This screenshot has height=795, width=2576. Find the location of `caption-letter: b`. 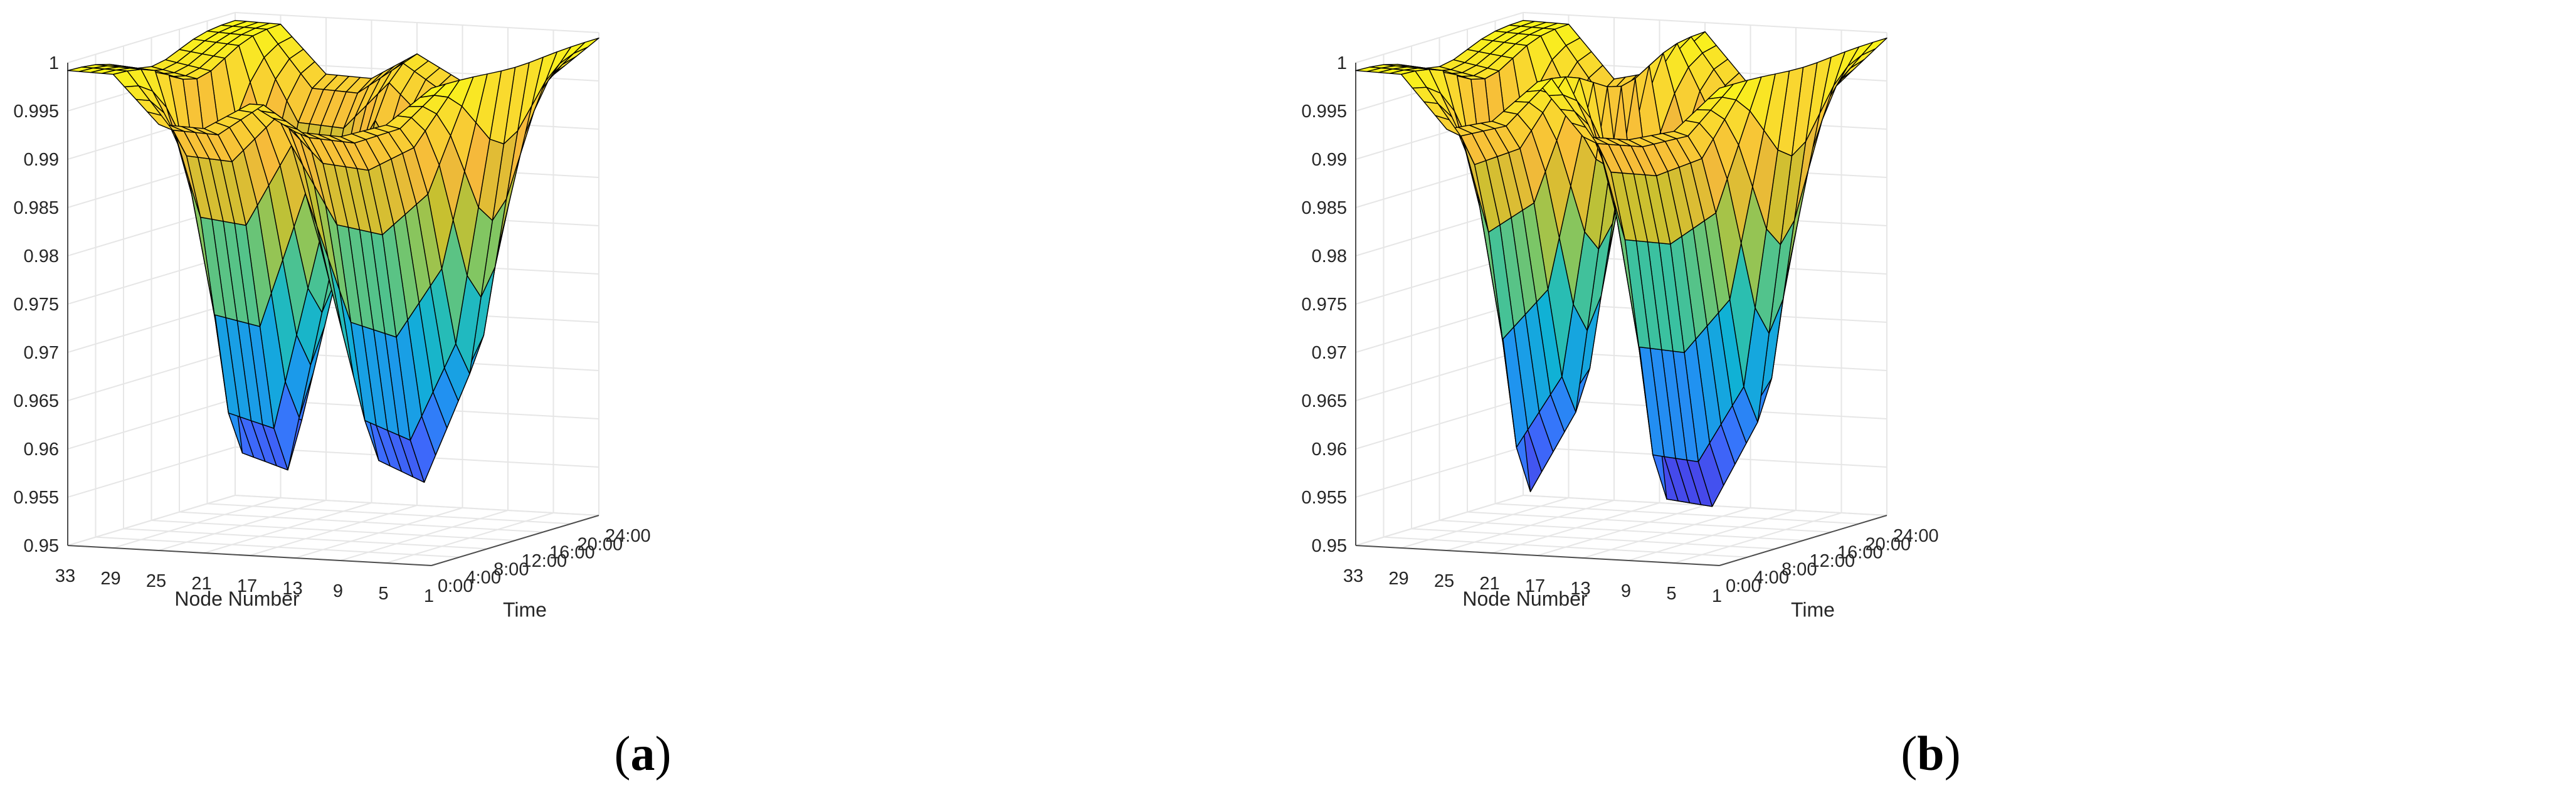

caption-letter: b is located at coordinates (1931, 753).